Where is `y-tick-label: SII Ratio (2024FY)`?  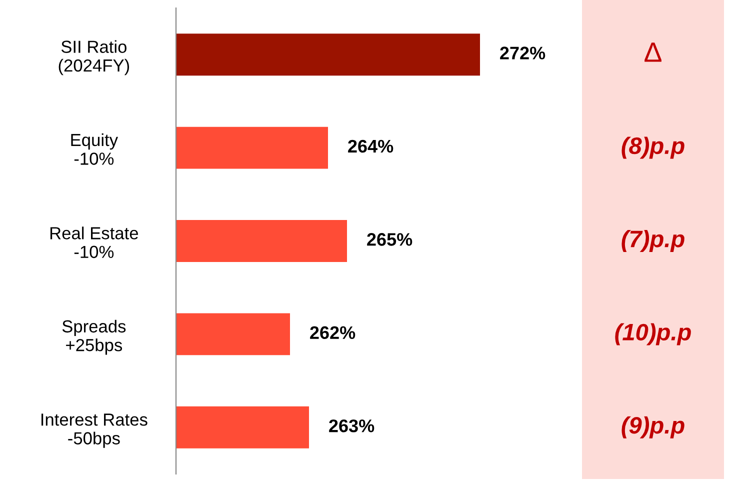
y-tick-label: SII Ratio (2024FY) is located at coordinates (94, 58).